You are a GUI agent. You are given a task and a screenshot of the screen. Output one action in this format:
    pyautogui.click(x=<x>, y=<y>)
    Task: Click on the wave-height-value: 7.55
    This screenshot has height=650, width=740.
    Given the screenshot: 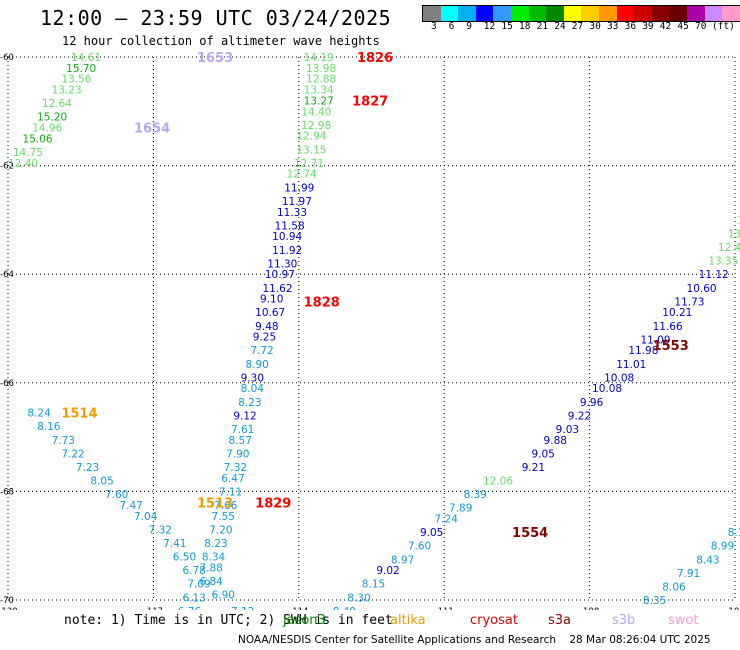 What is the action you would take?
    pyautogui.click(x=223, y=517)
    